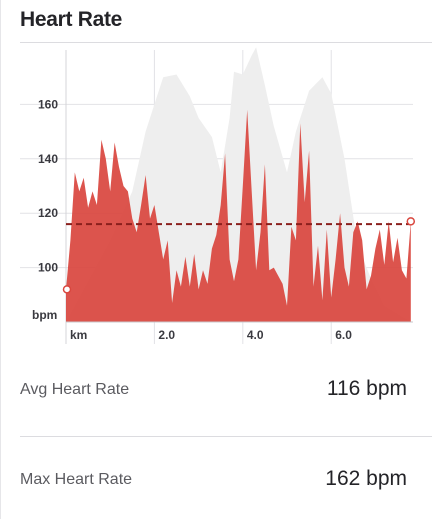  What do you see at coordinates (44, 315) in the screenshot?
I see `y-unit-label: bpm` at bounding box center [44, 315].